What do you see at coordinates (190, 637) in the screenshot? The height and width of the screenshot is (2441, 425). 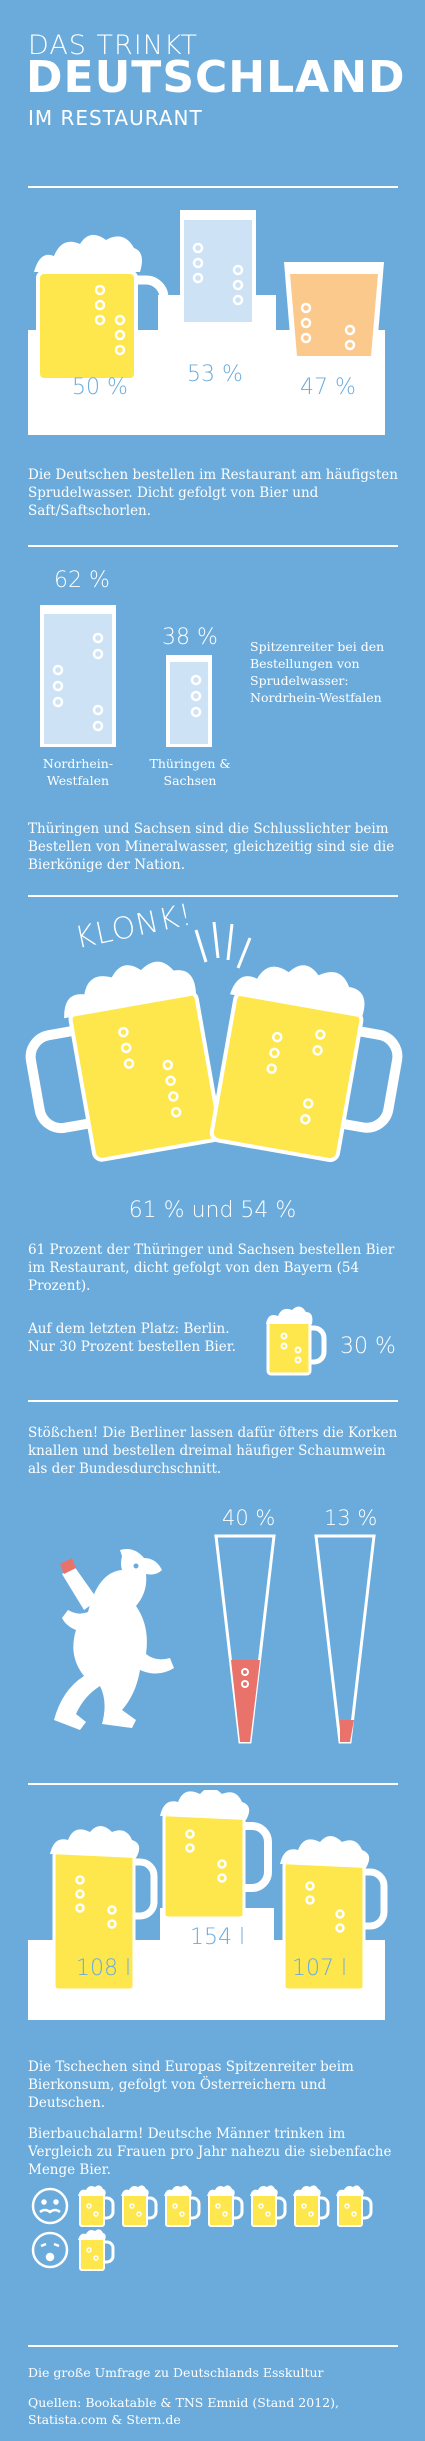 I see `thueringen-pct-label: 38 %` at bounding box center [190, 637].